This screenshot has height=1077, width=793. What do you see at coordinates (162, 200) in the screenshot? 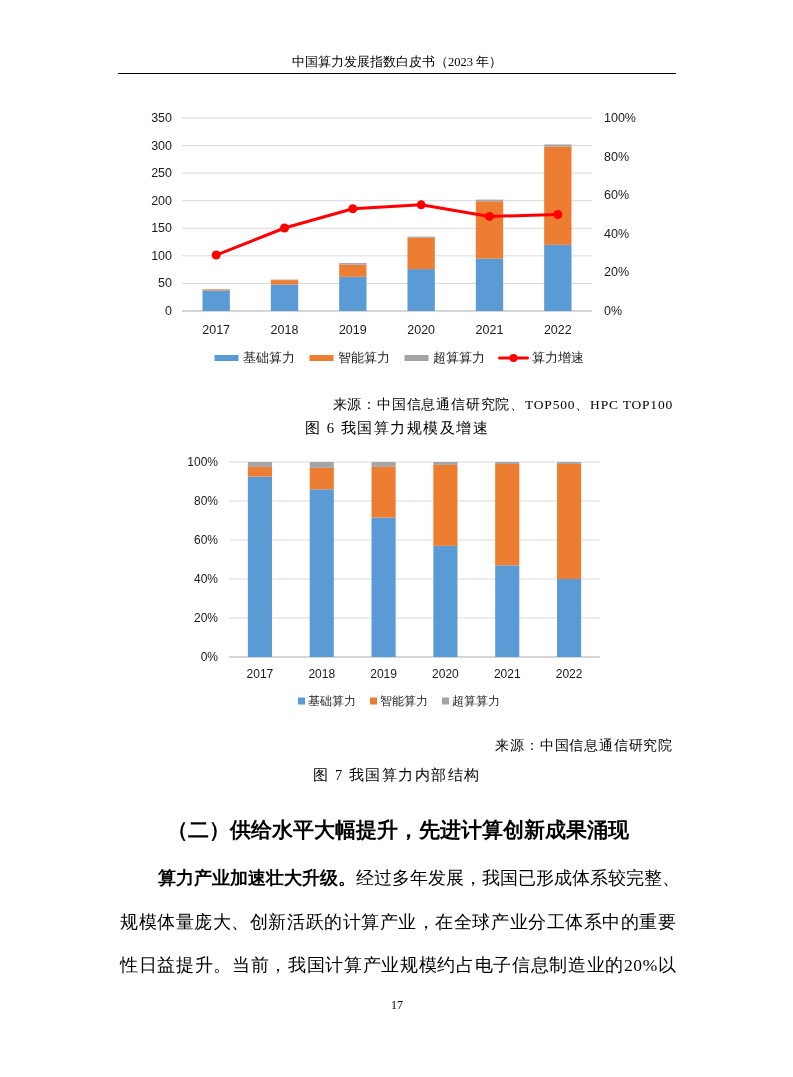
I see `y-tick-label: 200` at bounding box center [162, 200].